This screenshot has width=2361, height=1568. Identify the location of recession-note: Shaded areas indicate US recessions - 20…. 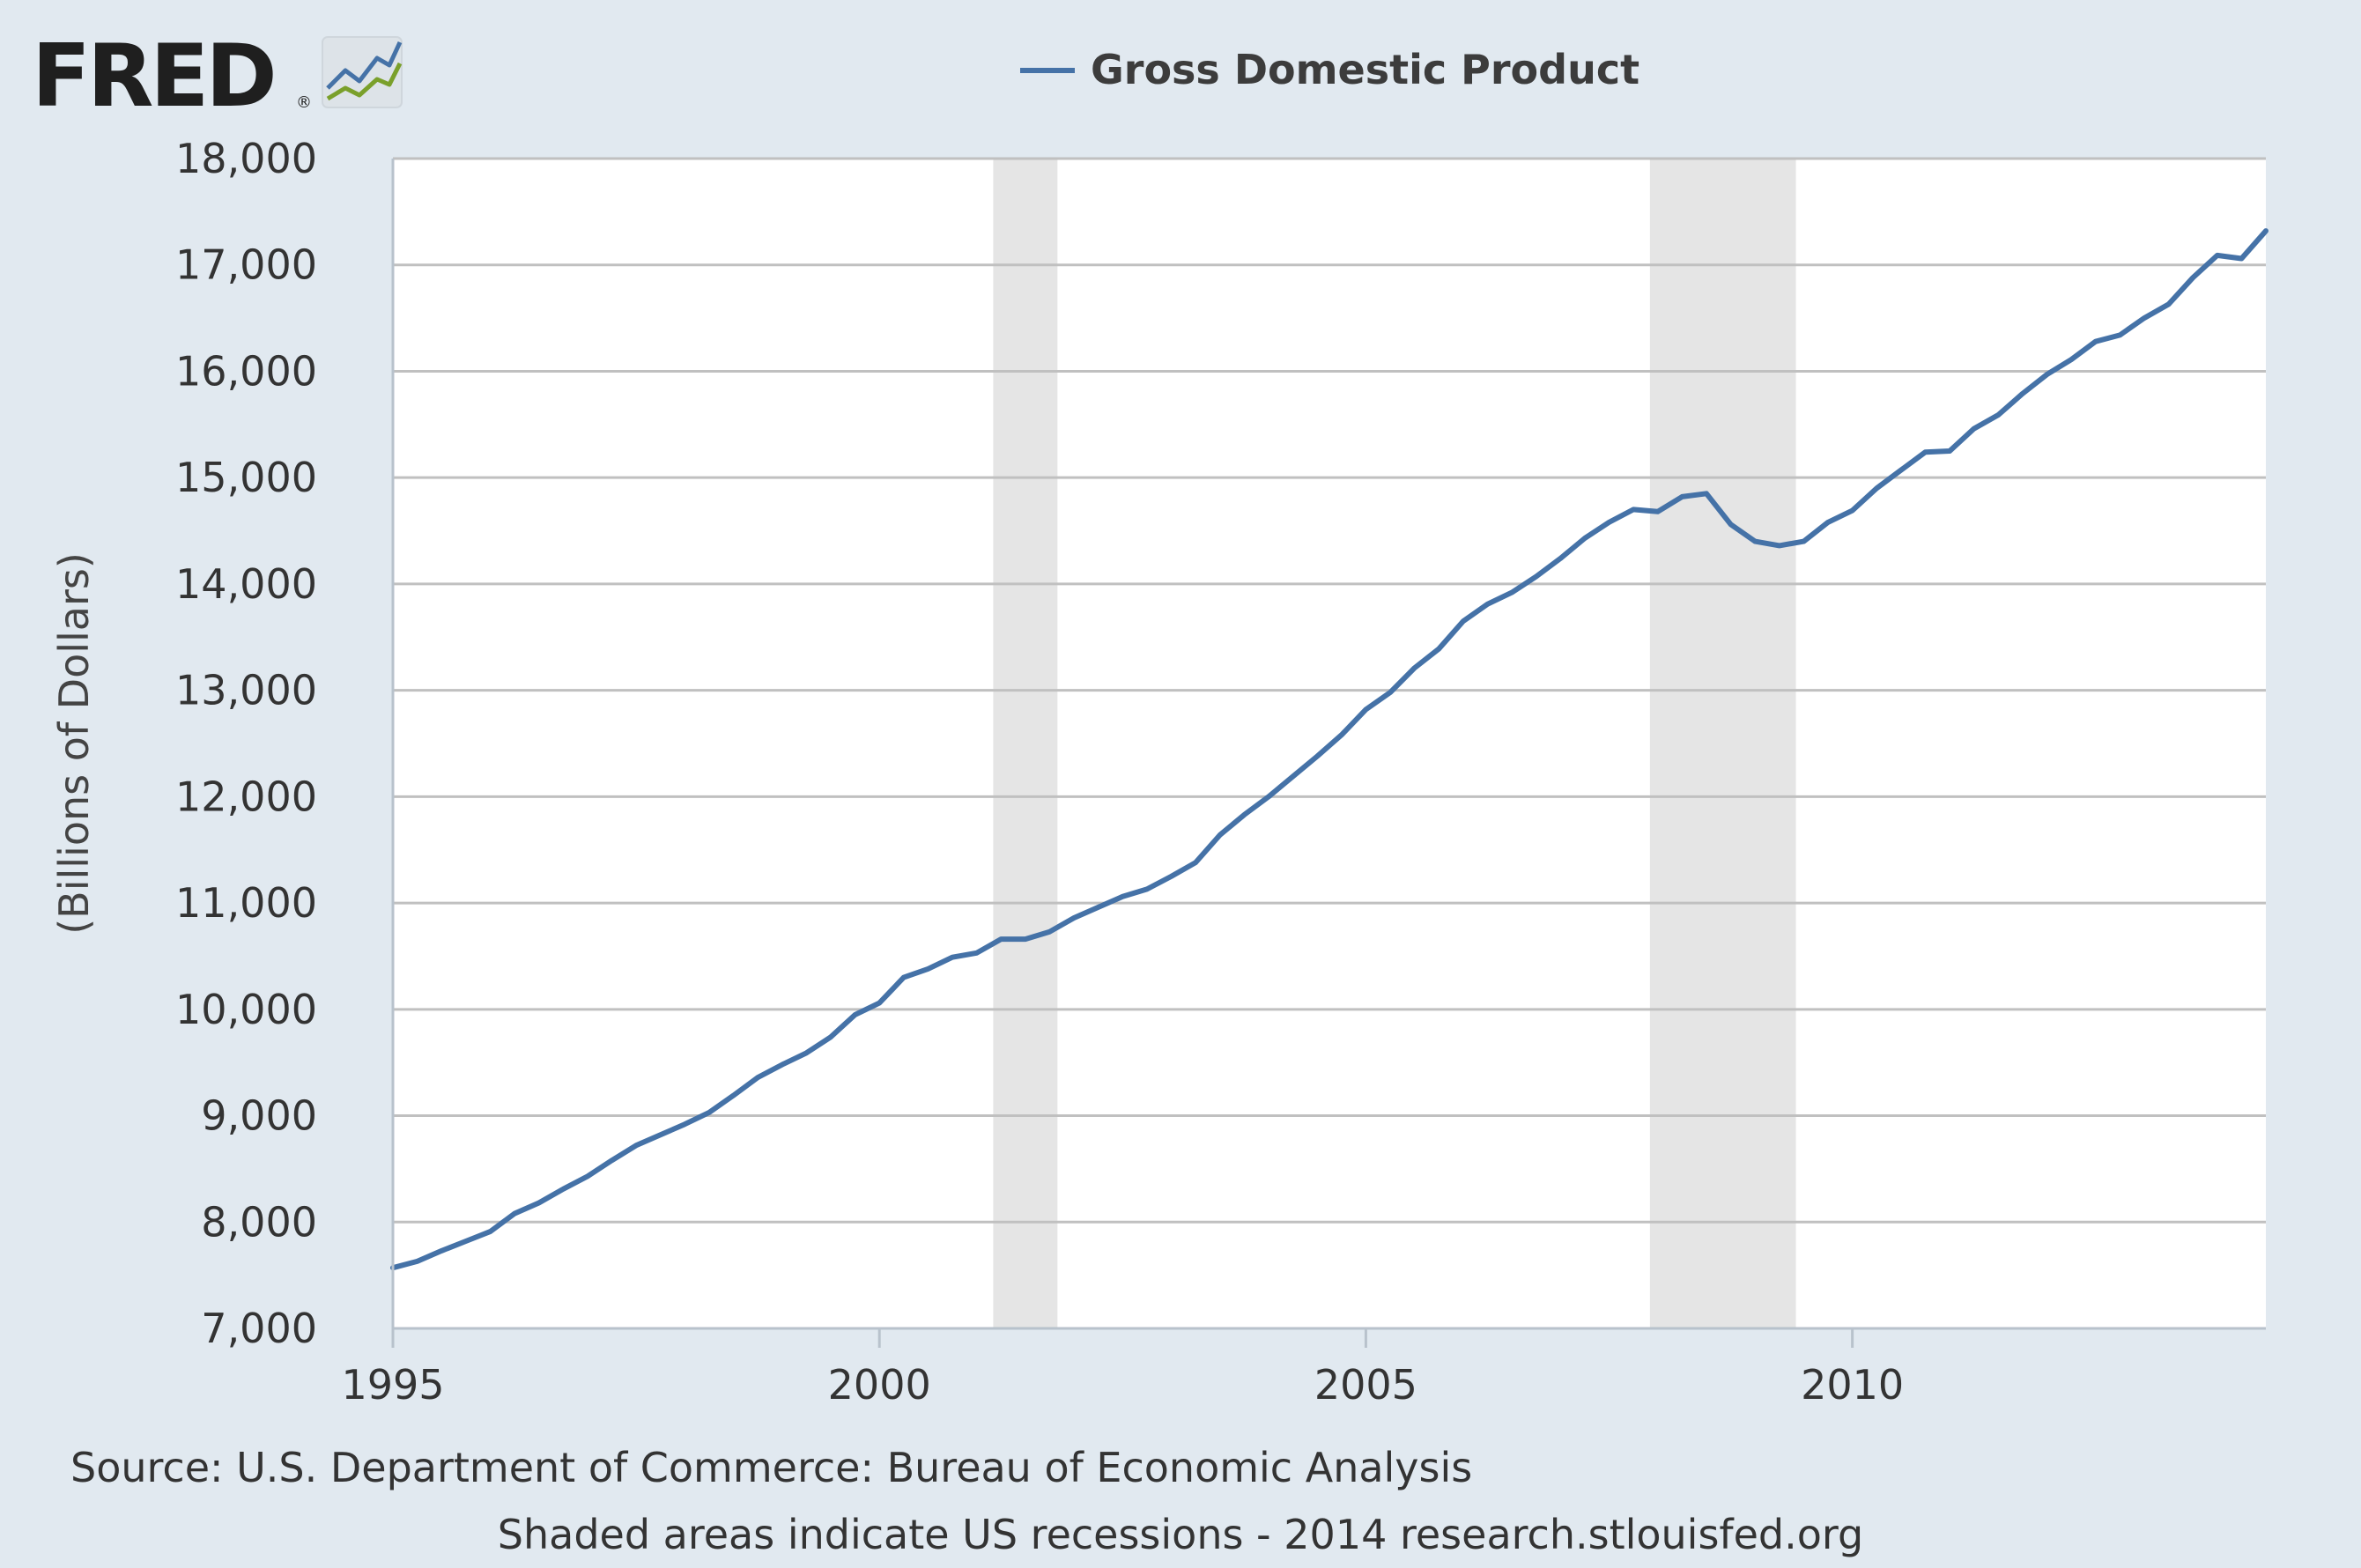
(1180, 1534).